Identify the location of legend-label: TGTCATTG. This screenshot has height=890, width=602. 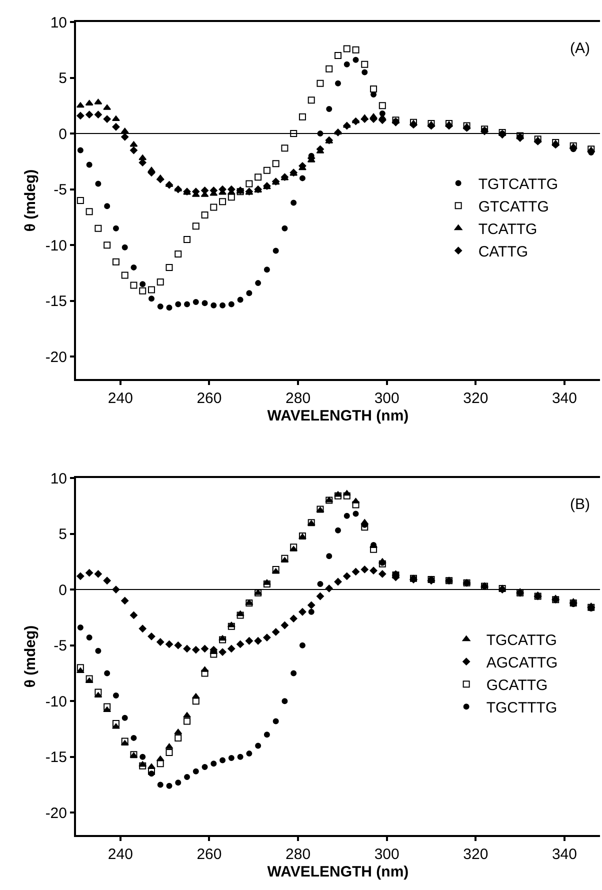
(518, 184).